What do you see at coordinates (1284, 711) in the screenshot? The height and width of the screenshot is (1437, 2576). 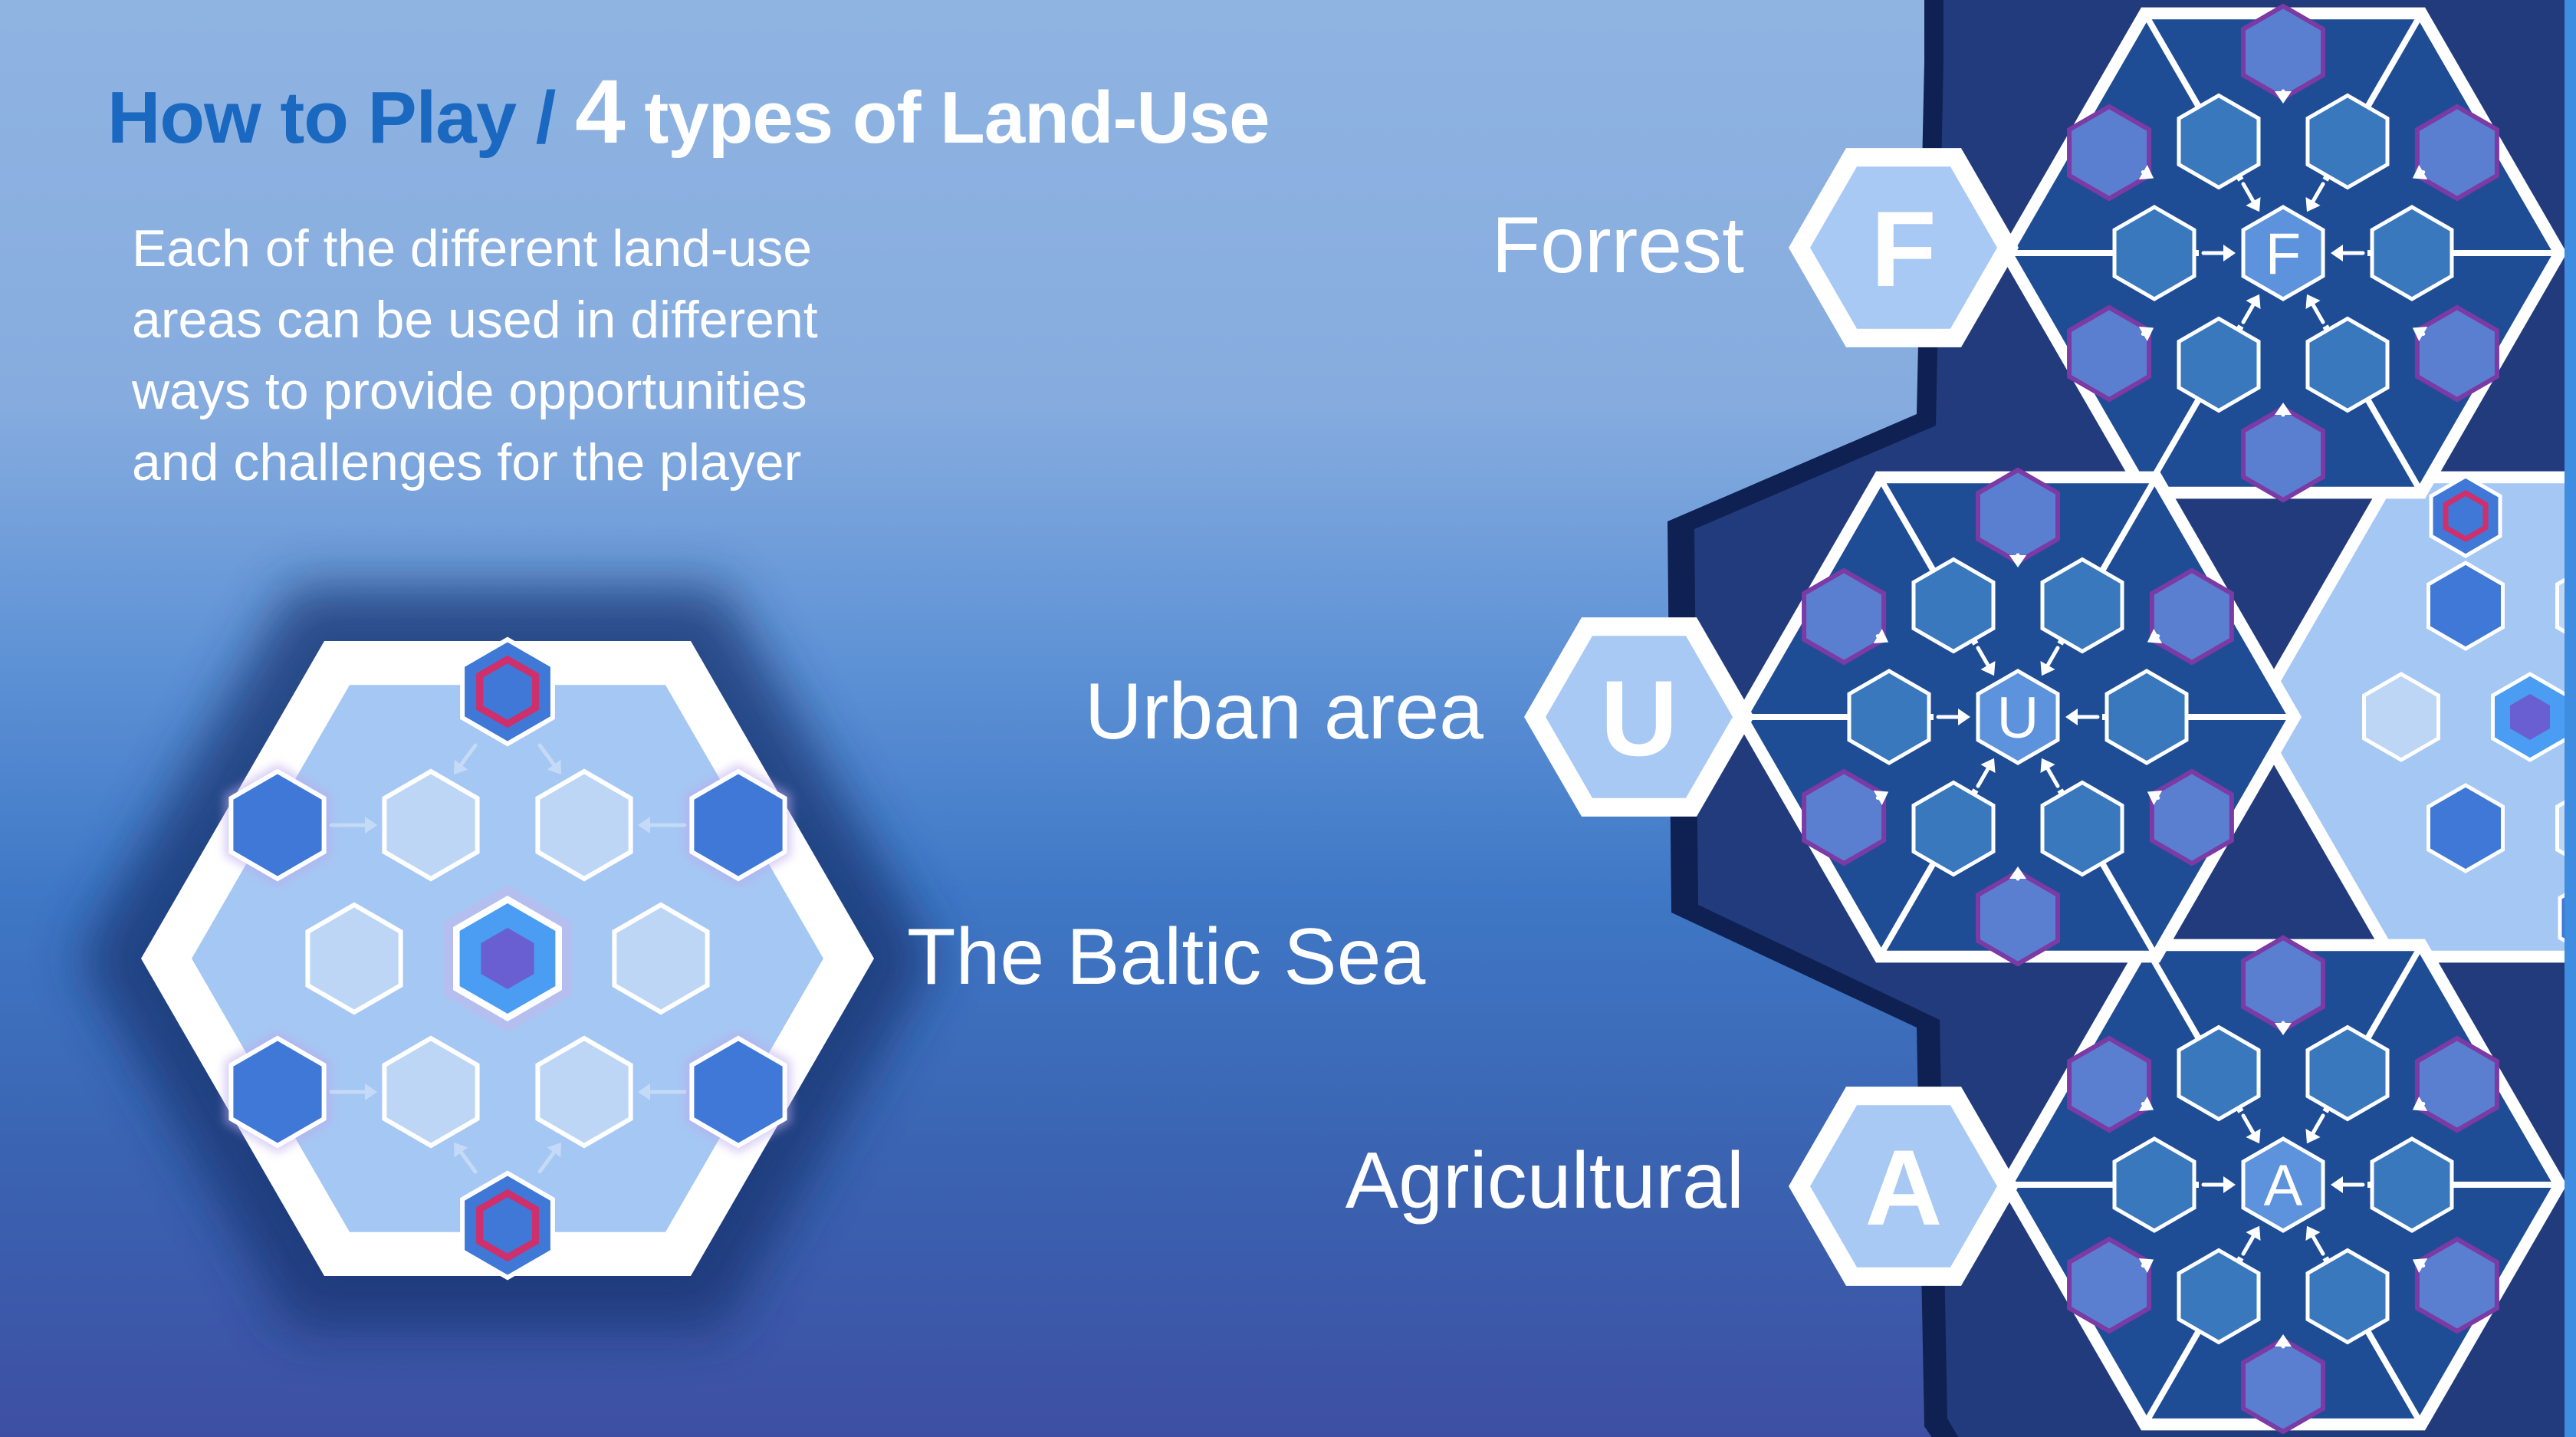 I see `urban-area-label: Urban area` at bounding box center [1284, 711].